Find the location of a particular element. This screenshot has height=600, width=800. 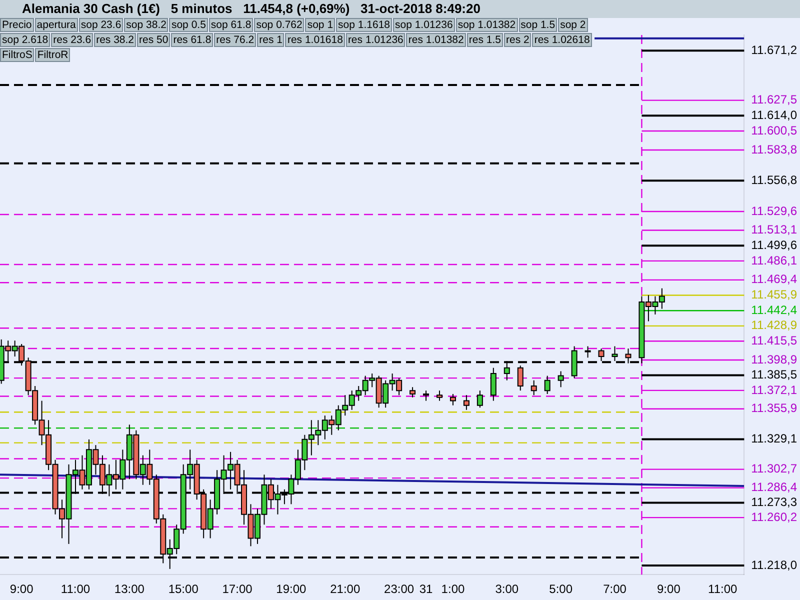

chart-title: Alemania 30 Cash (1€) 5 minutos 11.454,8 (+0,69%) 31-oct-2018 8:49:20 is located at coordinates (400, 9).